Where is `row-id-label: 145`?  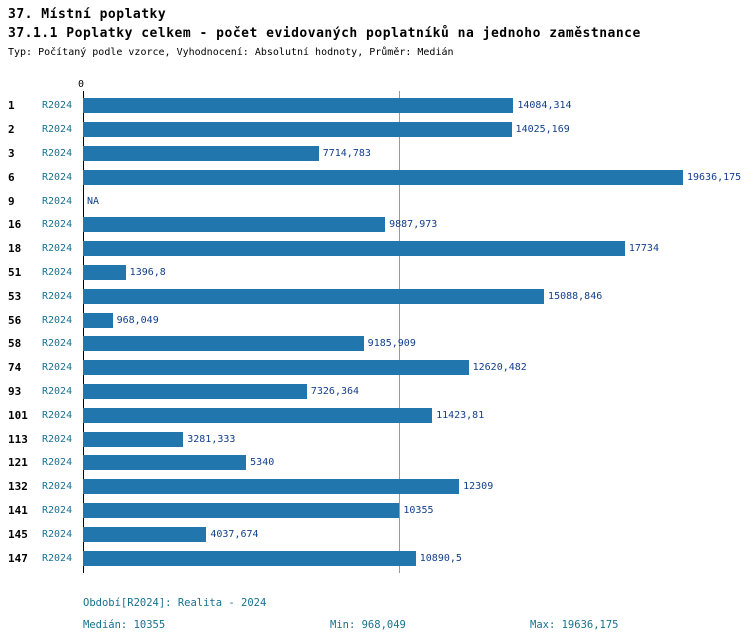
row-id-label: 145 is located at coordinates (18, 534).